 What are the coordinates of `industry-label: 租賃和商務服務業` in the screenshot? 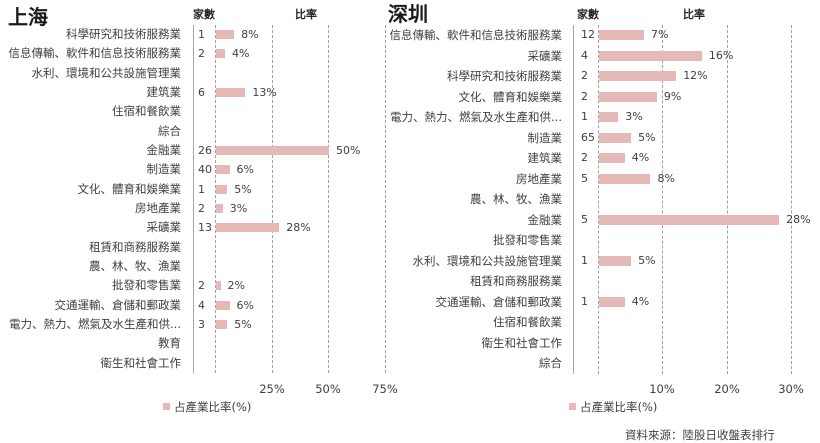 It's located at (135, 246).